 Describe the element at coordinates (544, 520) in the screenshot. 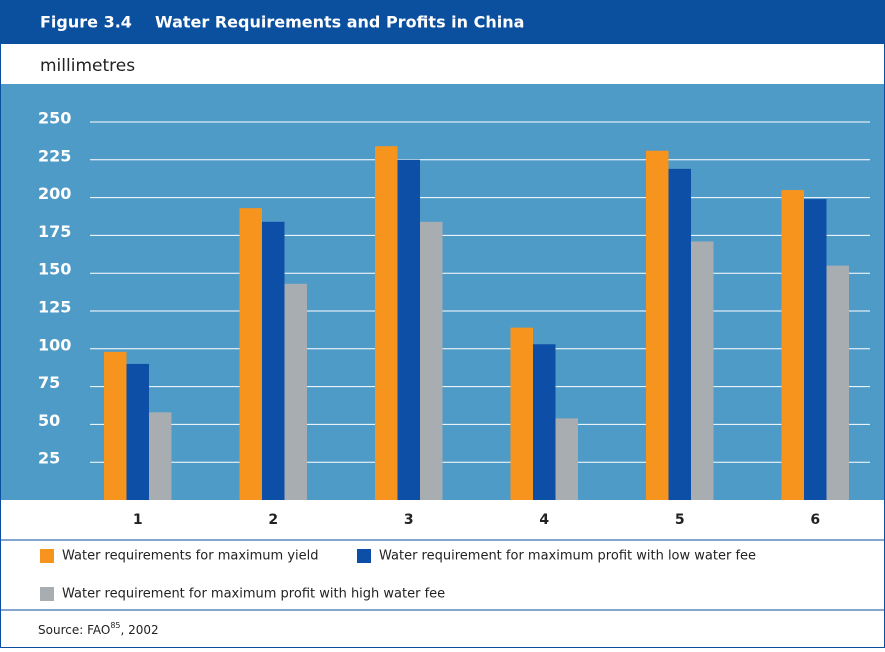

I see `x-tick-label: 4` at that location.